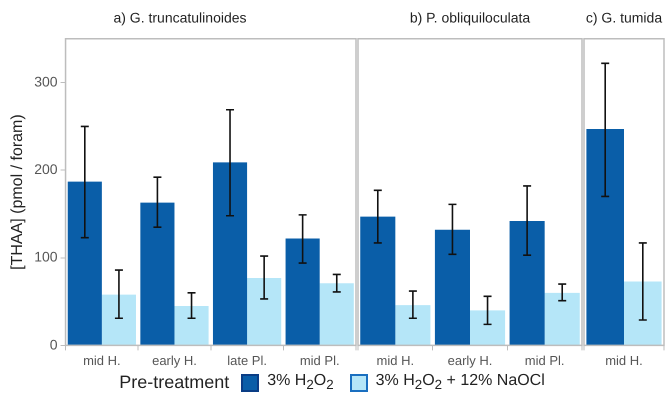 The width and height of the screenshot is (672, 409). What do you see at coordinates (174, 382) in the screenshot?
I see `legend-title: Pre-treatment` at bounding box center [174, 382].